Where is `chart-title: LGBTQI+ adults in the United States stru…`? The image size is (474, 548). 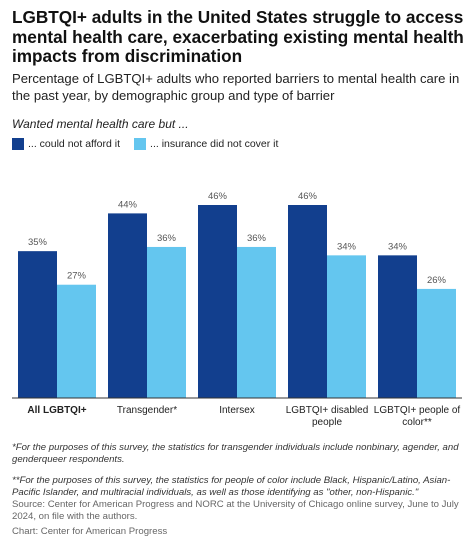
chart-title: LGBTQI+ adults in the United States stru… is located at coordinates (238, 36).